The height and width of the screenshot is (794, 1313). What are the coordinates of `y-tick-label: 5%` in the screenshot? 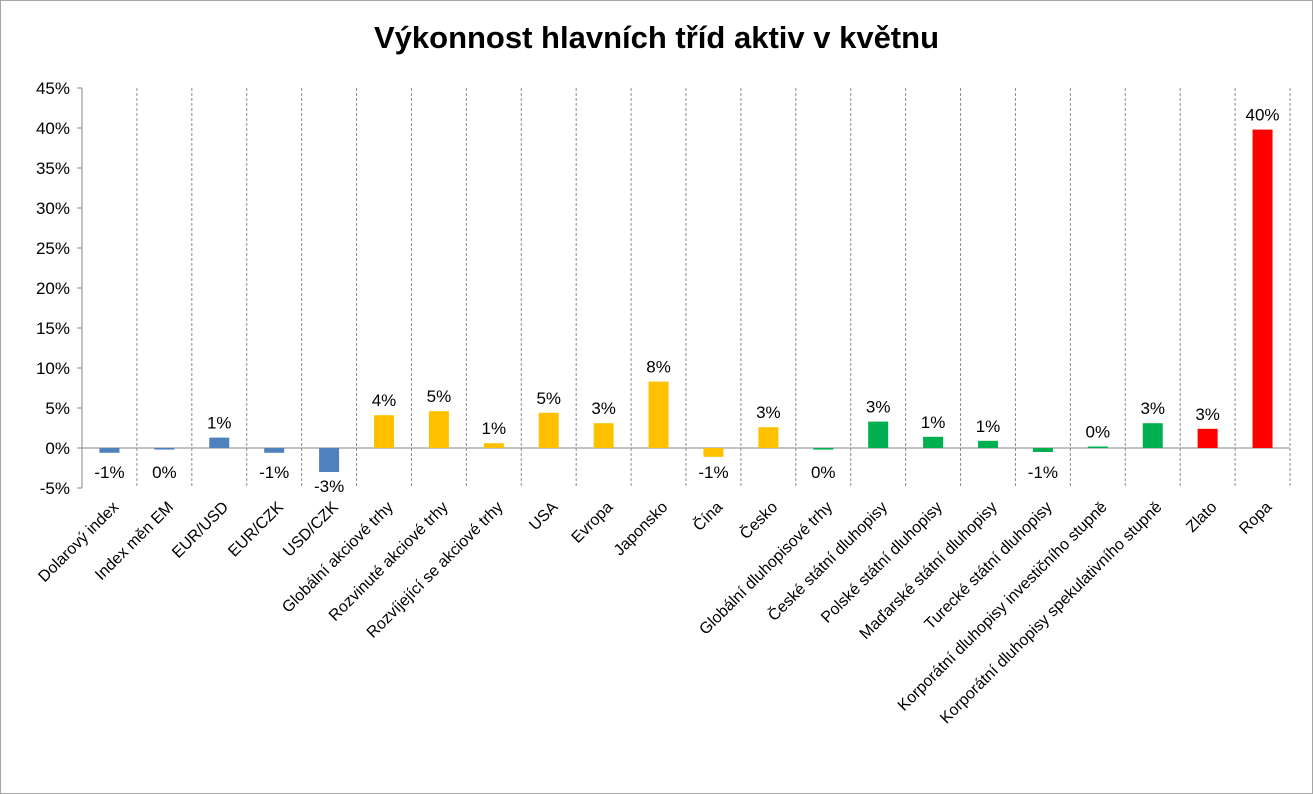 It's located at (57, 408).